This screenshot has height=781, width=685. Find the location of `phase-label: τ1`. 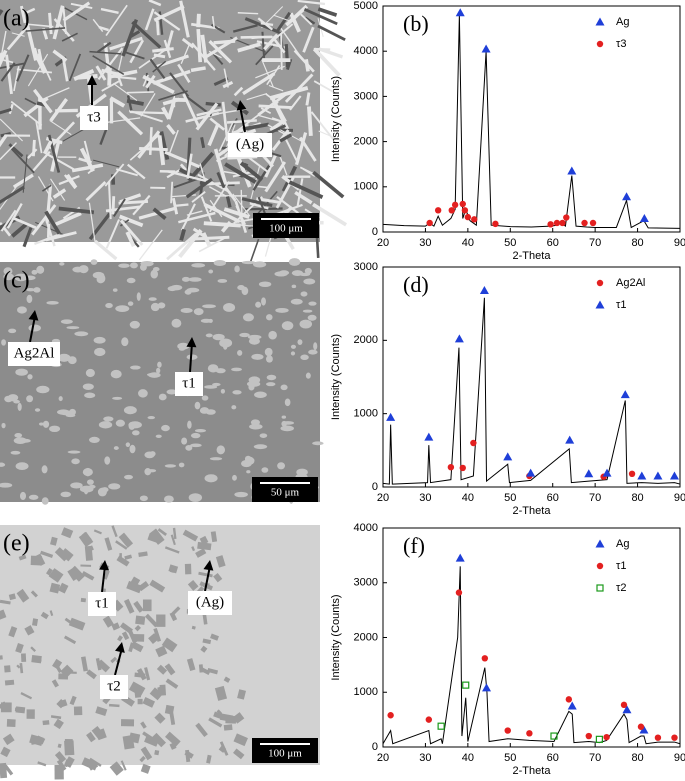

phase-label: τ1 is located at coordinates (189, 383).